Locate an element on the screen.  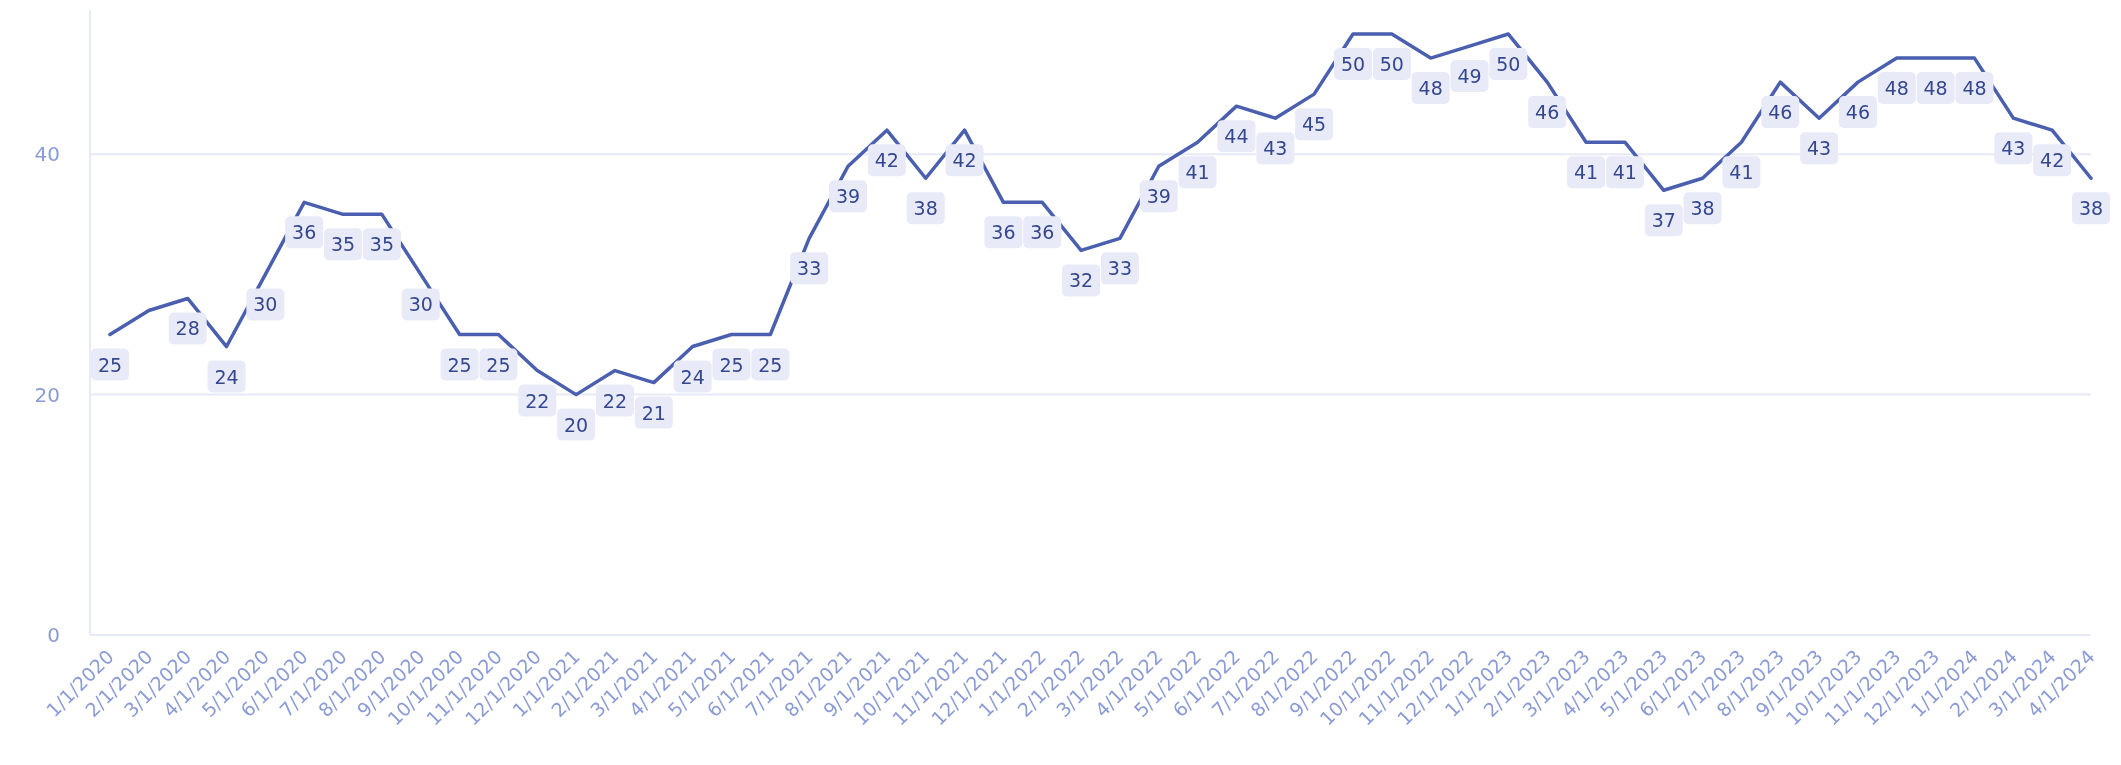
data-label: 21 is located at coordinates (653, 412).